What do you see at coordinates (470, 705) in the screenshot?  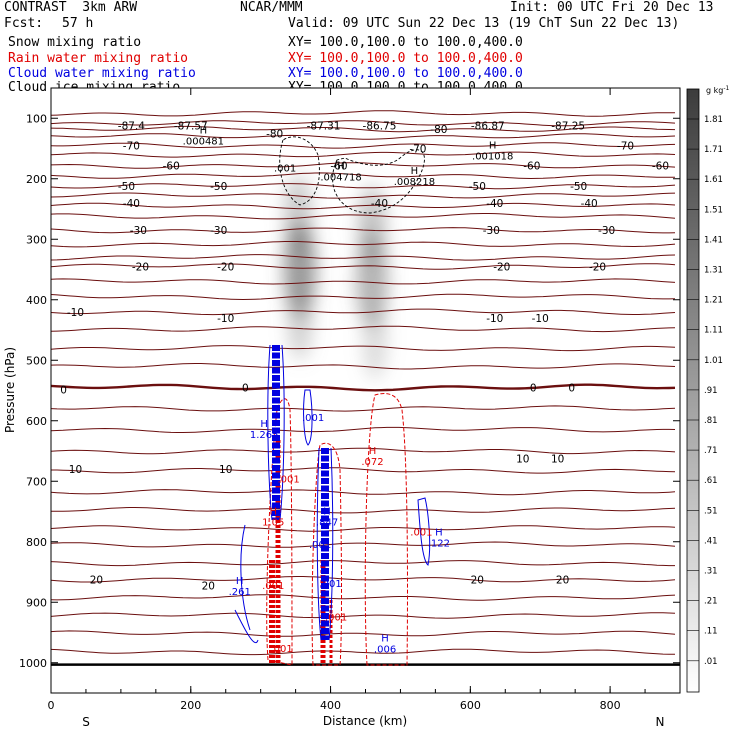 I see `x-tick-label: 600` at bounding box center [470, 705].